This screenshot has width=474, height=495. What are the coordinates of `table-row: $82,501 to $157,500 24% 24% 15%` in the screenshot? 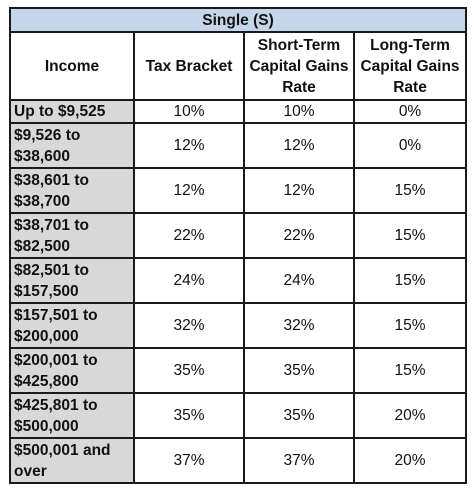 It's located at (238, 280).